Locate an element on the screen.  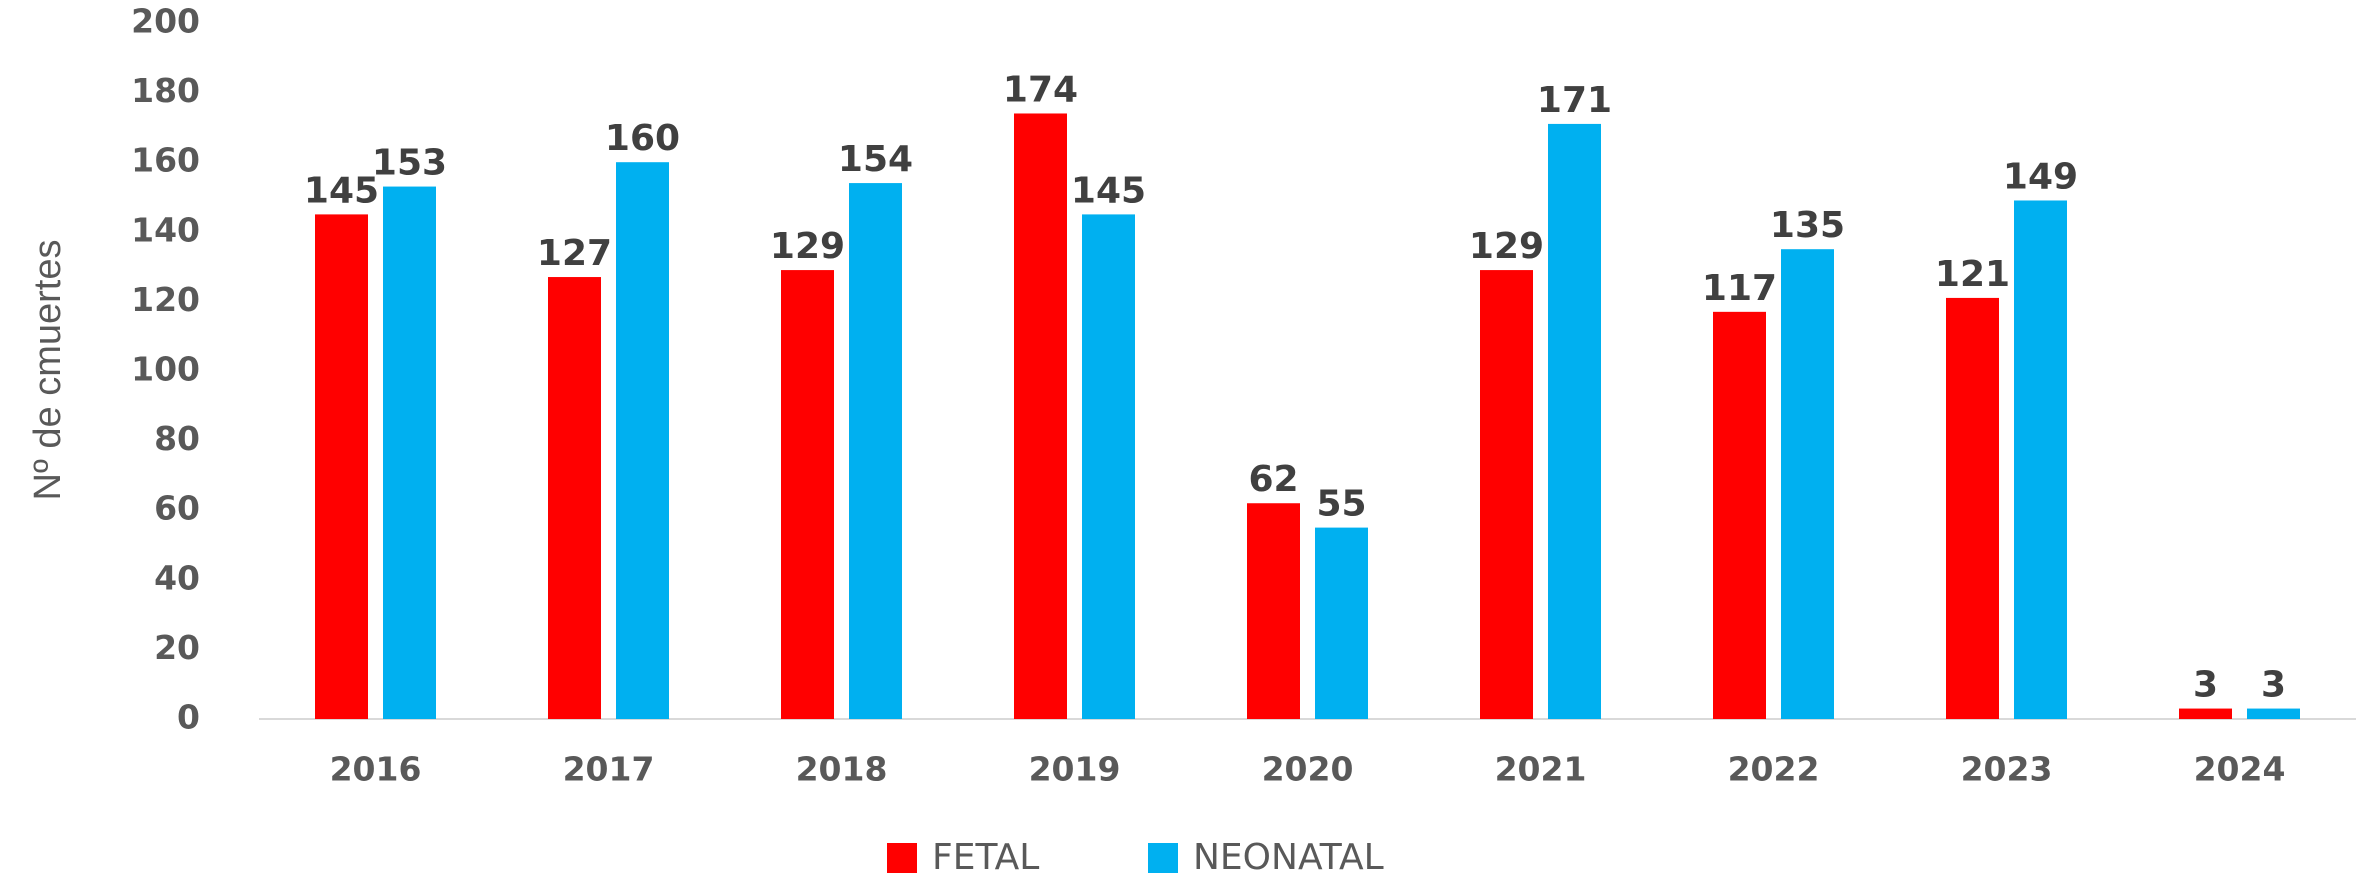
data-label: 121 is located at coordinates (1972, 274).